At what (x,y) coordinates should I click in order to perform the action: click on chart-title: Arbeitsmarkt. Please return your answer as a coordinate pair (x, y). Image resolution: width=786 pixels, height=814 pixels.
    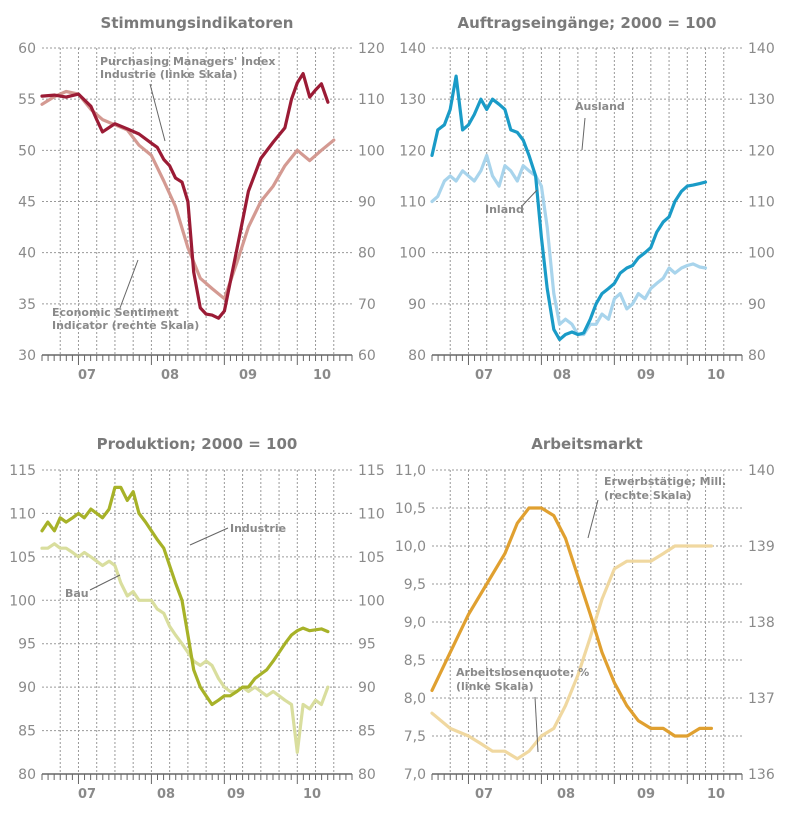
    Looking at the image, I should click on (586, 444).